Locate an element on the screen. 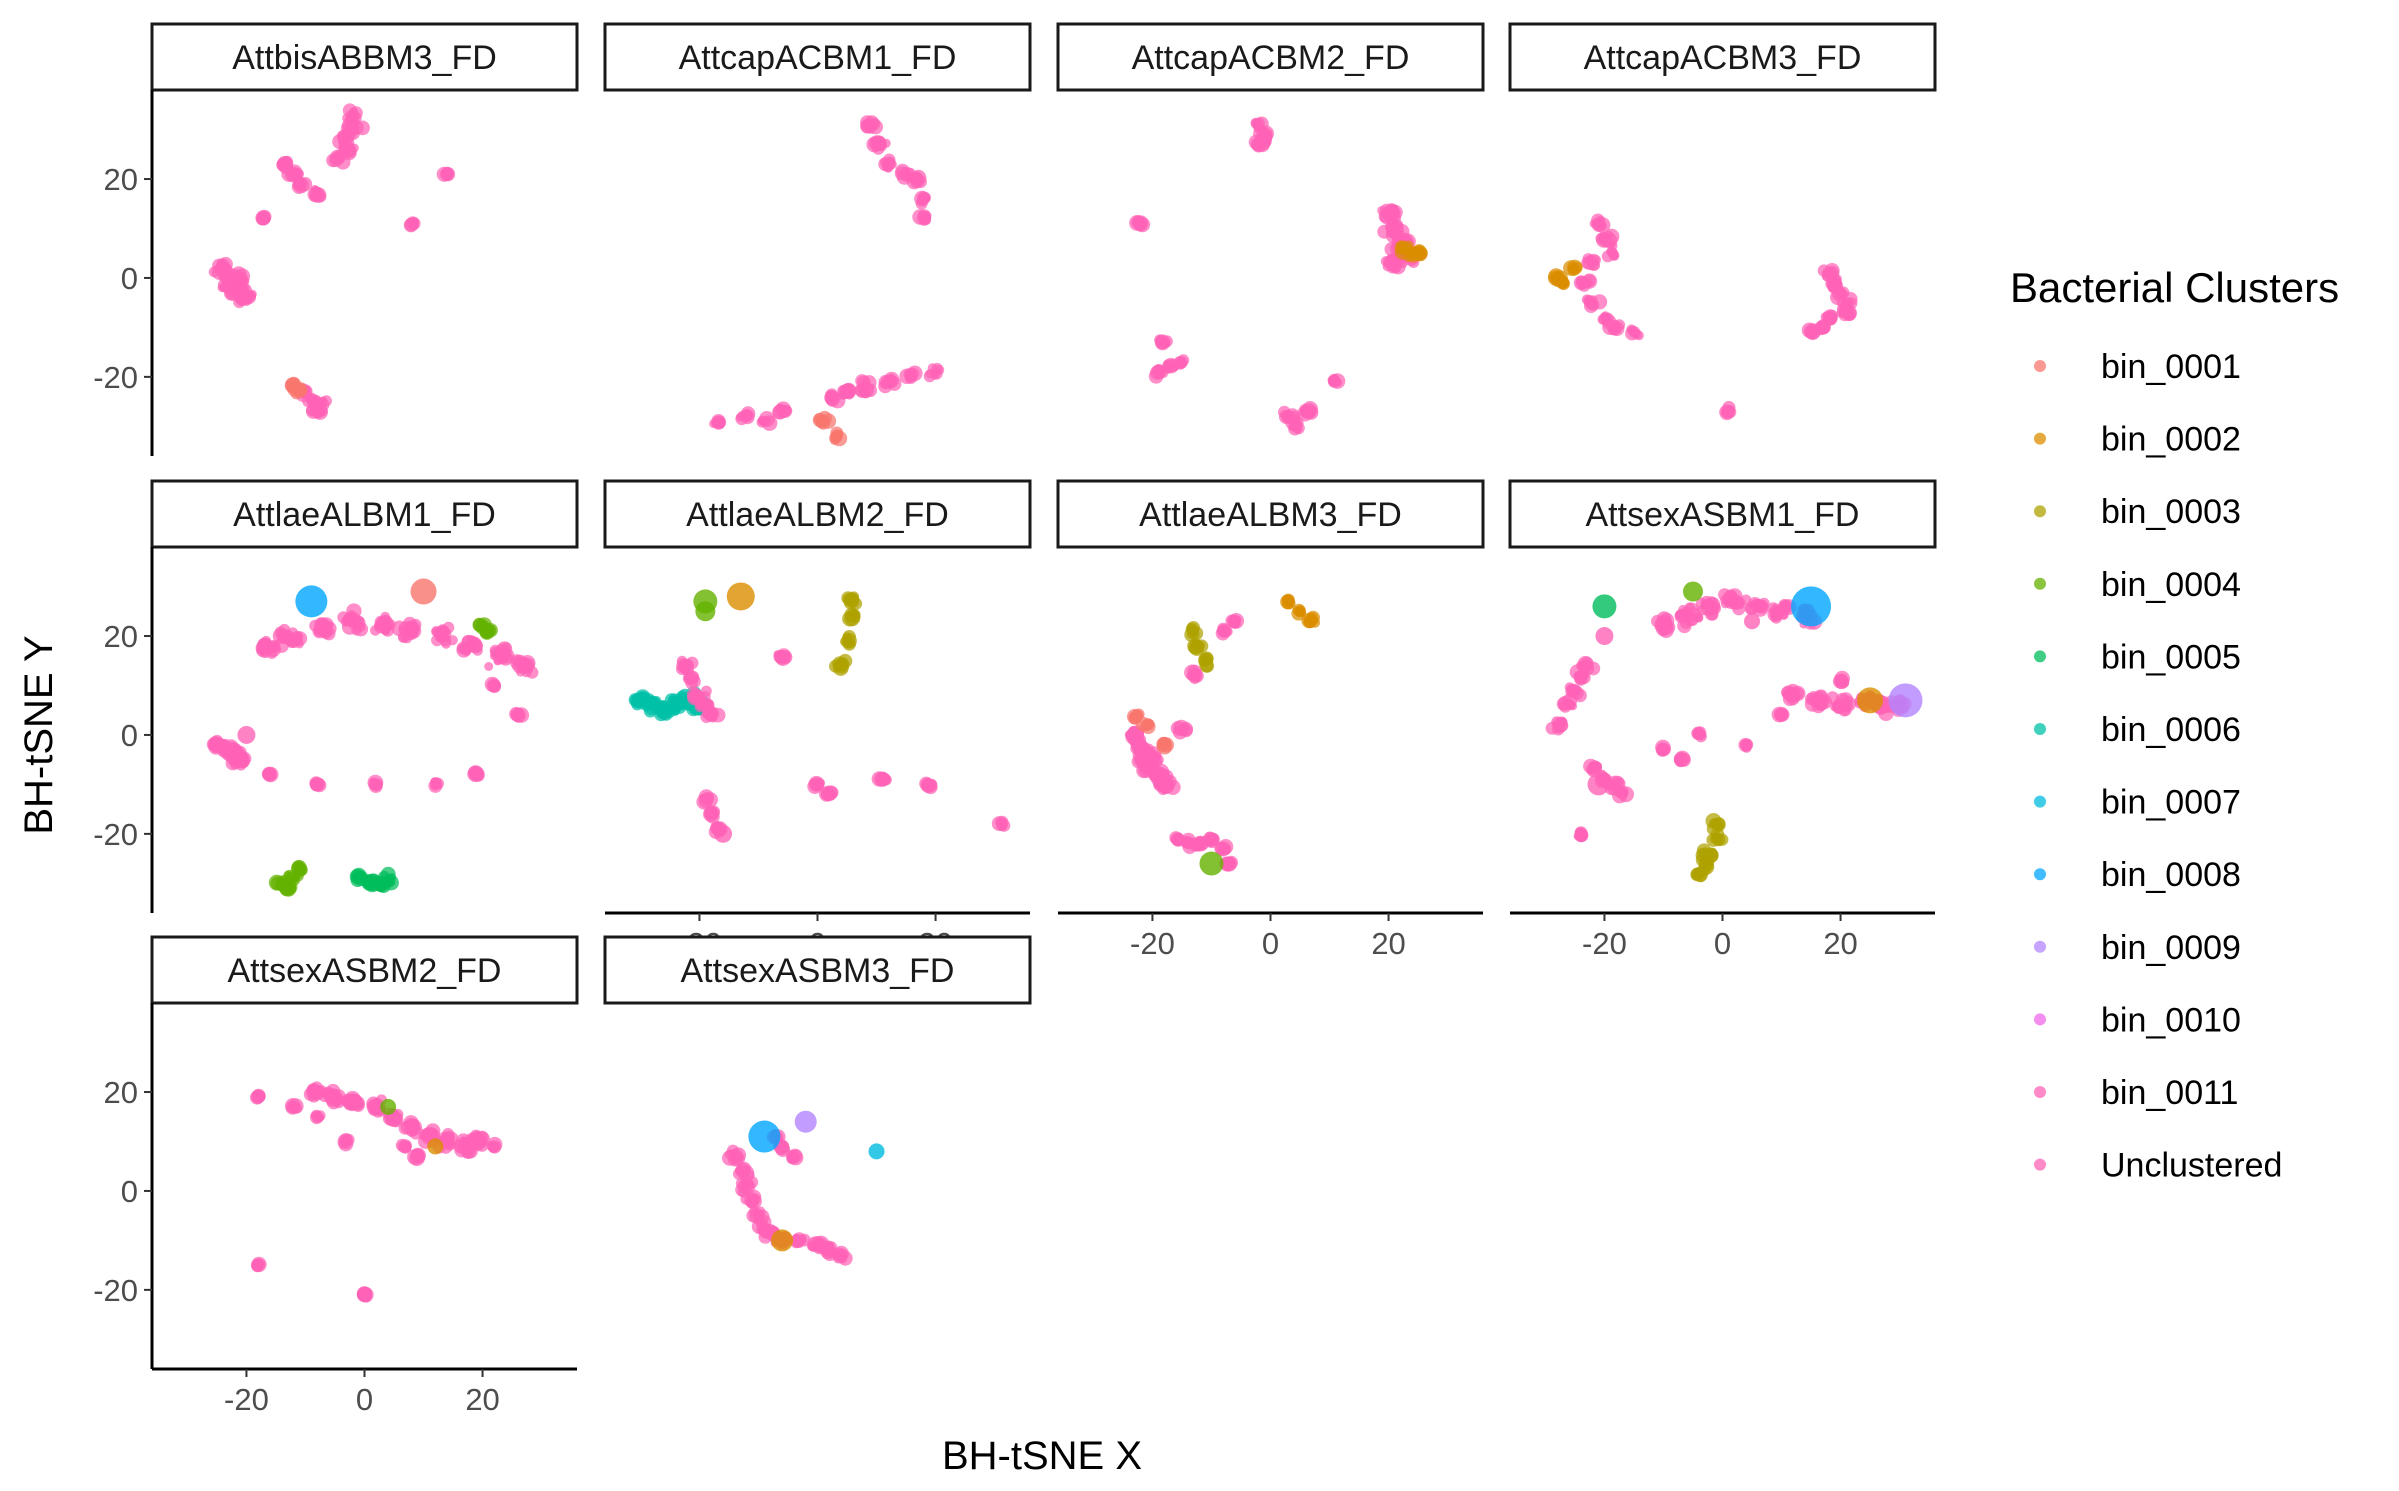 This screenshot has width=2399, height=1491. facet-strip-label: AttlaeALBM3_FD is located at coordinates (1270, 515).